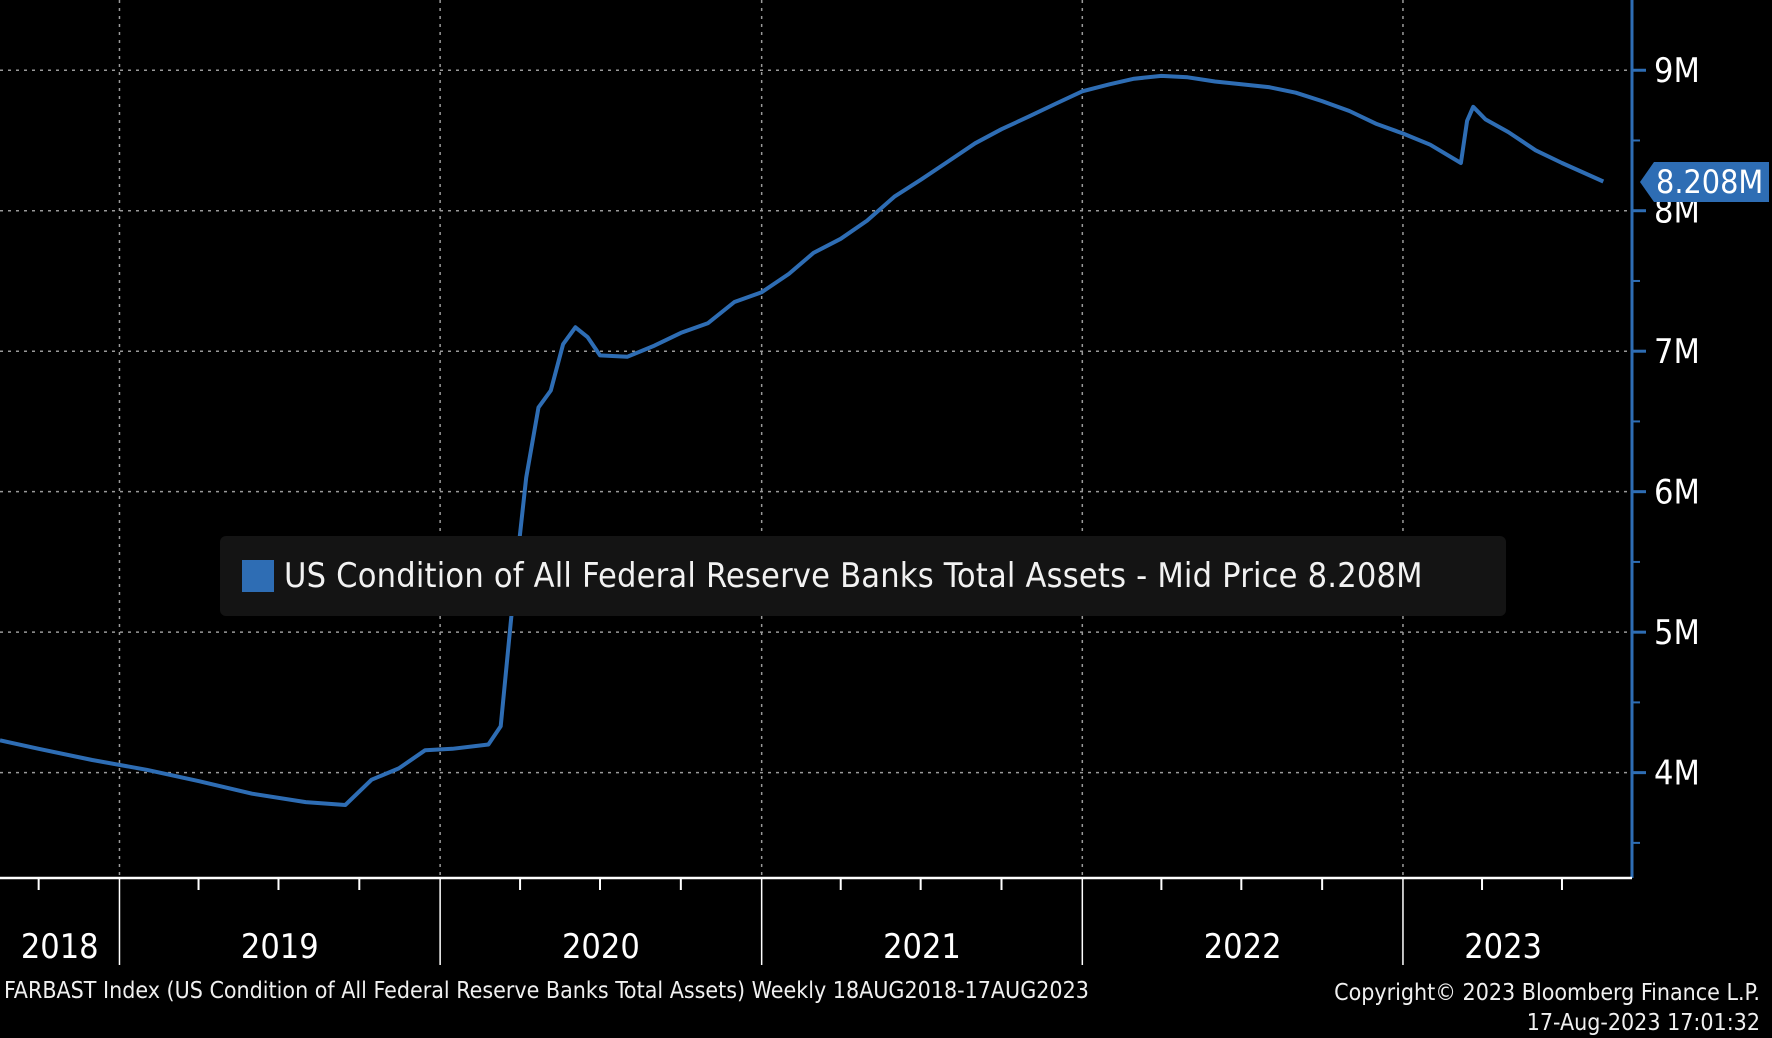  What do you see at coordinates (60, 947) in the screenshot?
I see `x-tick-label: 2018` at bounding box center [60, 947].